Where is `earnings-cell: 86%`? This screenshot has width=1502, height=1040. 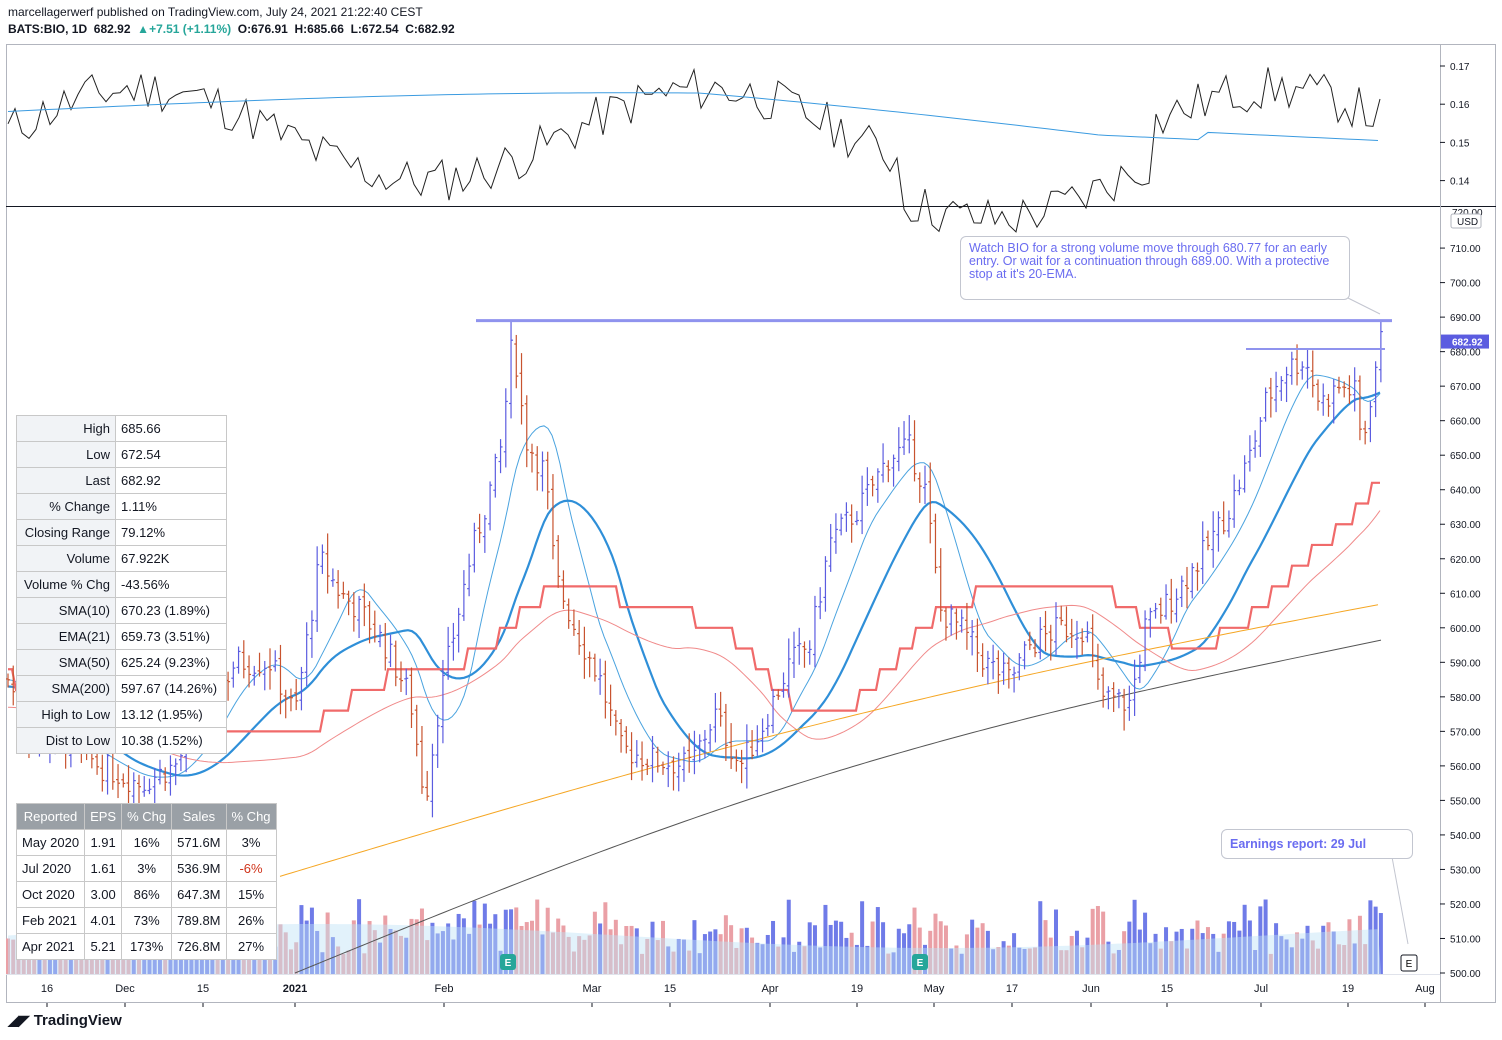 earnings-cell: 86% is located at coordinates (147, 894).